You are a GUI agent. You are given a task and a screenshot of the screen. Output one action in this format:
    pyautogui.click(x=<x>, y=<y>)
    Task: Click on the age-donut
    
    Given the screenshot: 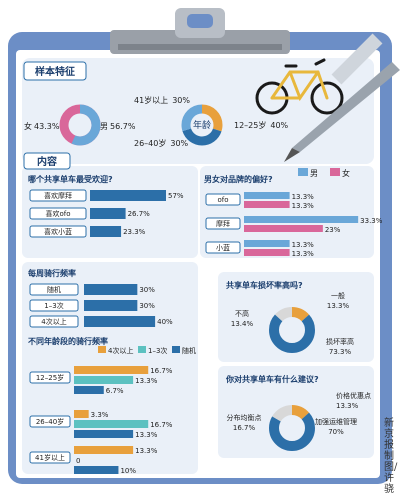 What is the action you would take?
    pyautogui.click(x=202, y=125)
    